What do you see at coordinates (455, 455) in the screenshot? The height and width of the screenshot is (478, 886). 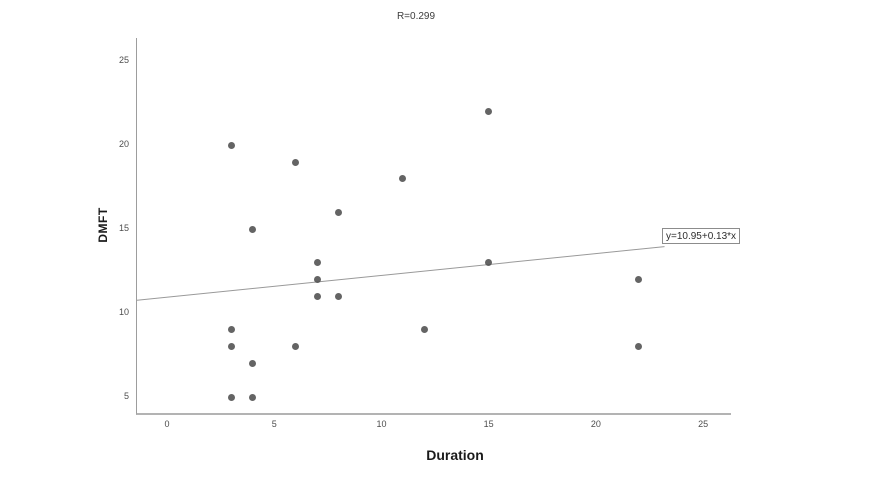 I see `x-axis-title: Duration` at bounding box center [455, 455].